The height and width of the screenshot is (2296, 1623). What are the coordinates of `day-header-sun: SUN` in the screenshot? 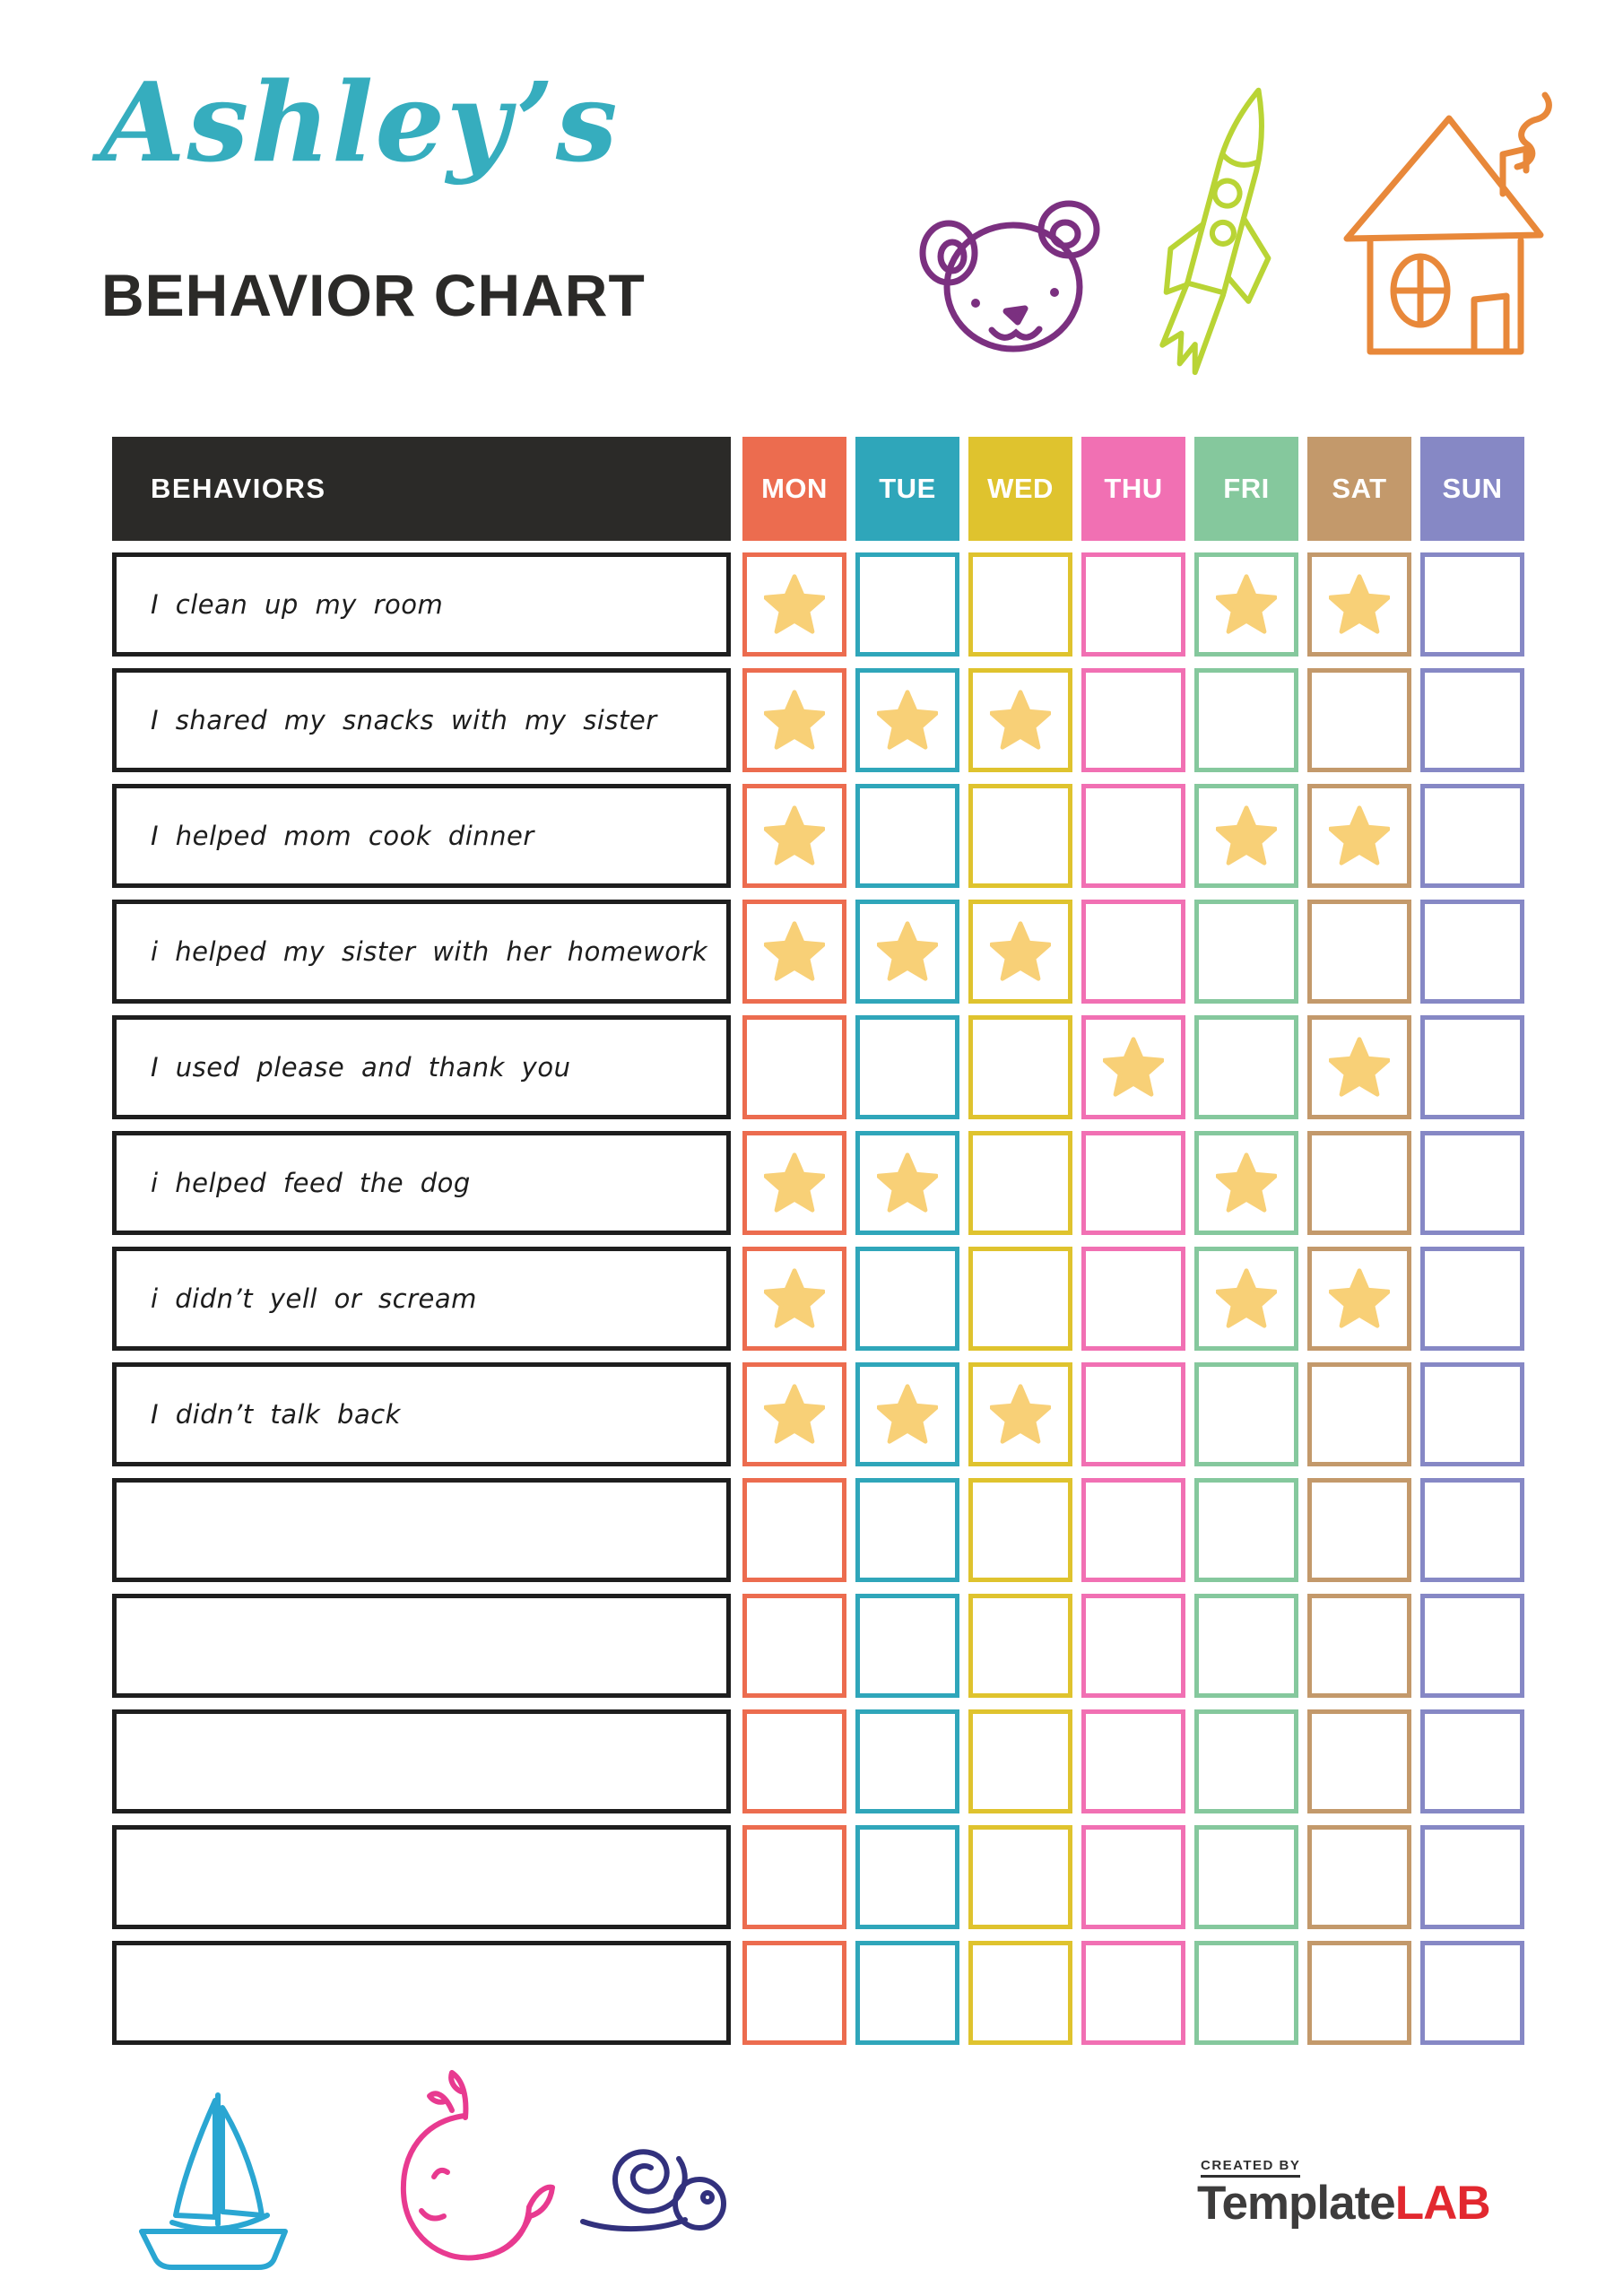 It's located at (1472, 489).